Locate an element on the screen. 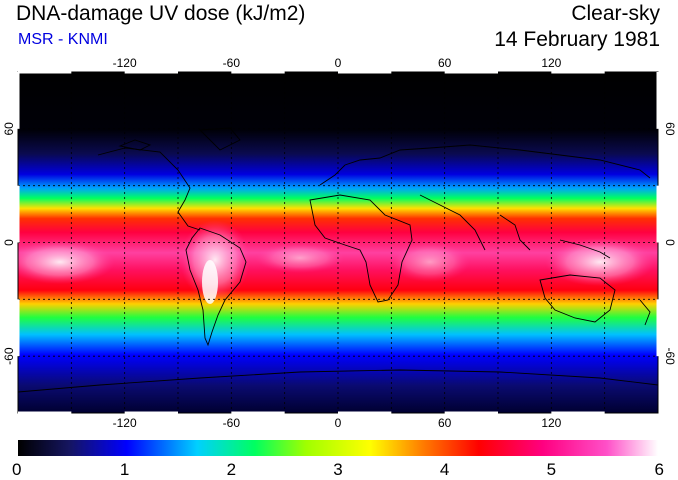  longitude-label-bottom: -60 is located at coordinates (232, 423).